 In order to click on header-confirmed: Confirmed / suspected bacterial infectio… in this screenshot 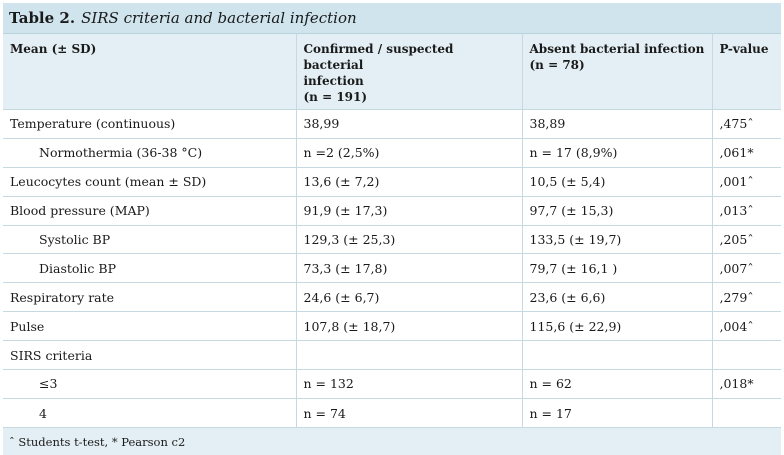, I will do `click(409, 72)`.